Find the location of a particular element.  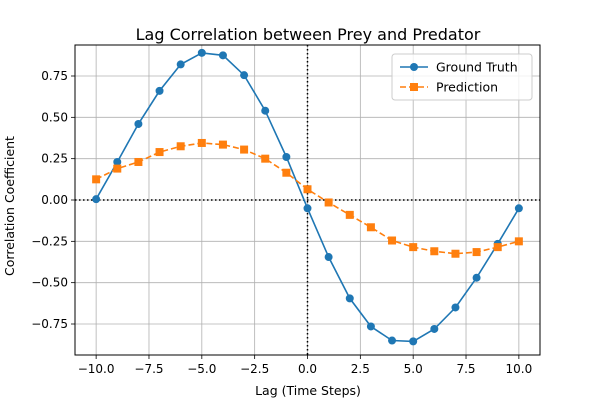

legend: Ground Truth Prediction is located at coordinates (462, 77).